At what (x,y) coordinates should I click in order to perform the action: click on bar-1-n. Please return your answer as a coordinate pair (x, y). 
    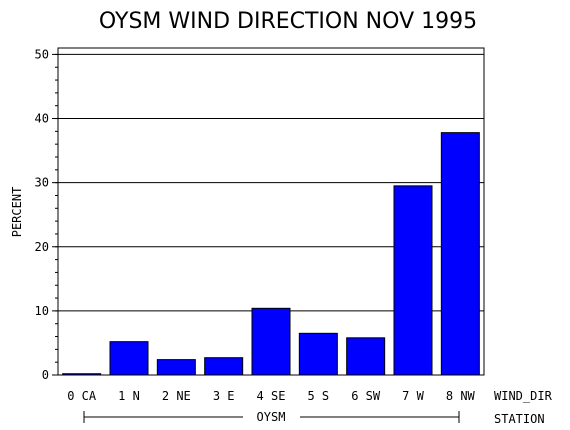
    Looking at the image, I should click on (129, 358).